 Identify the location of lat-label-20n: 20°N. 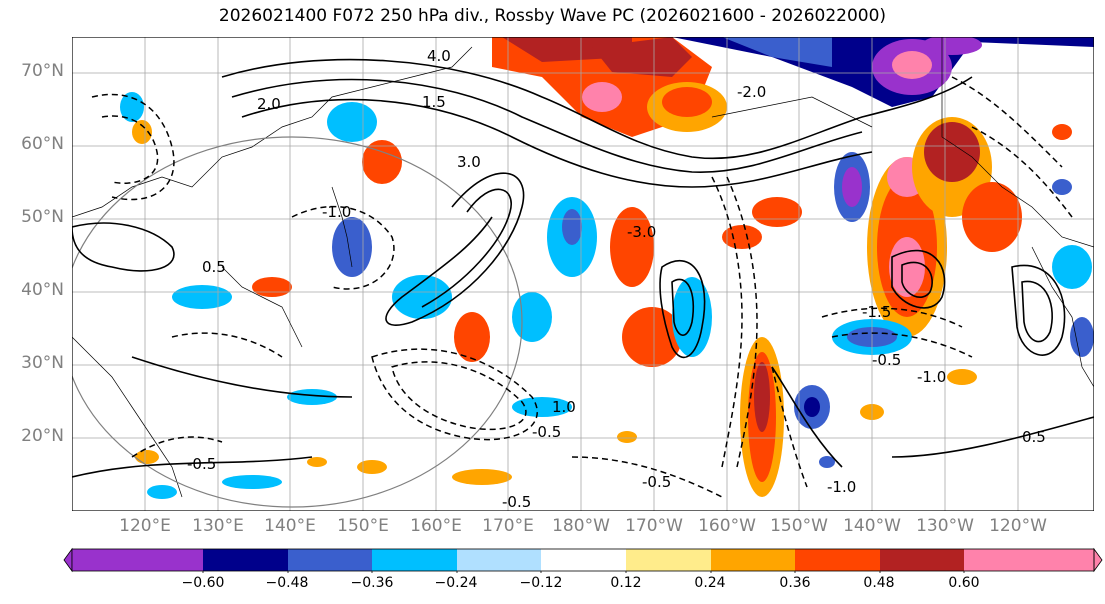
(42, 436).